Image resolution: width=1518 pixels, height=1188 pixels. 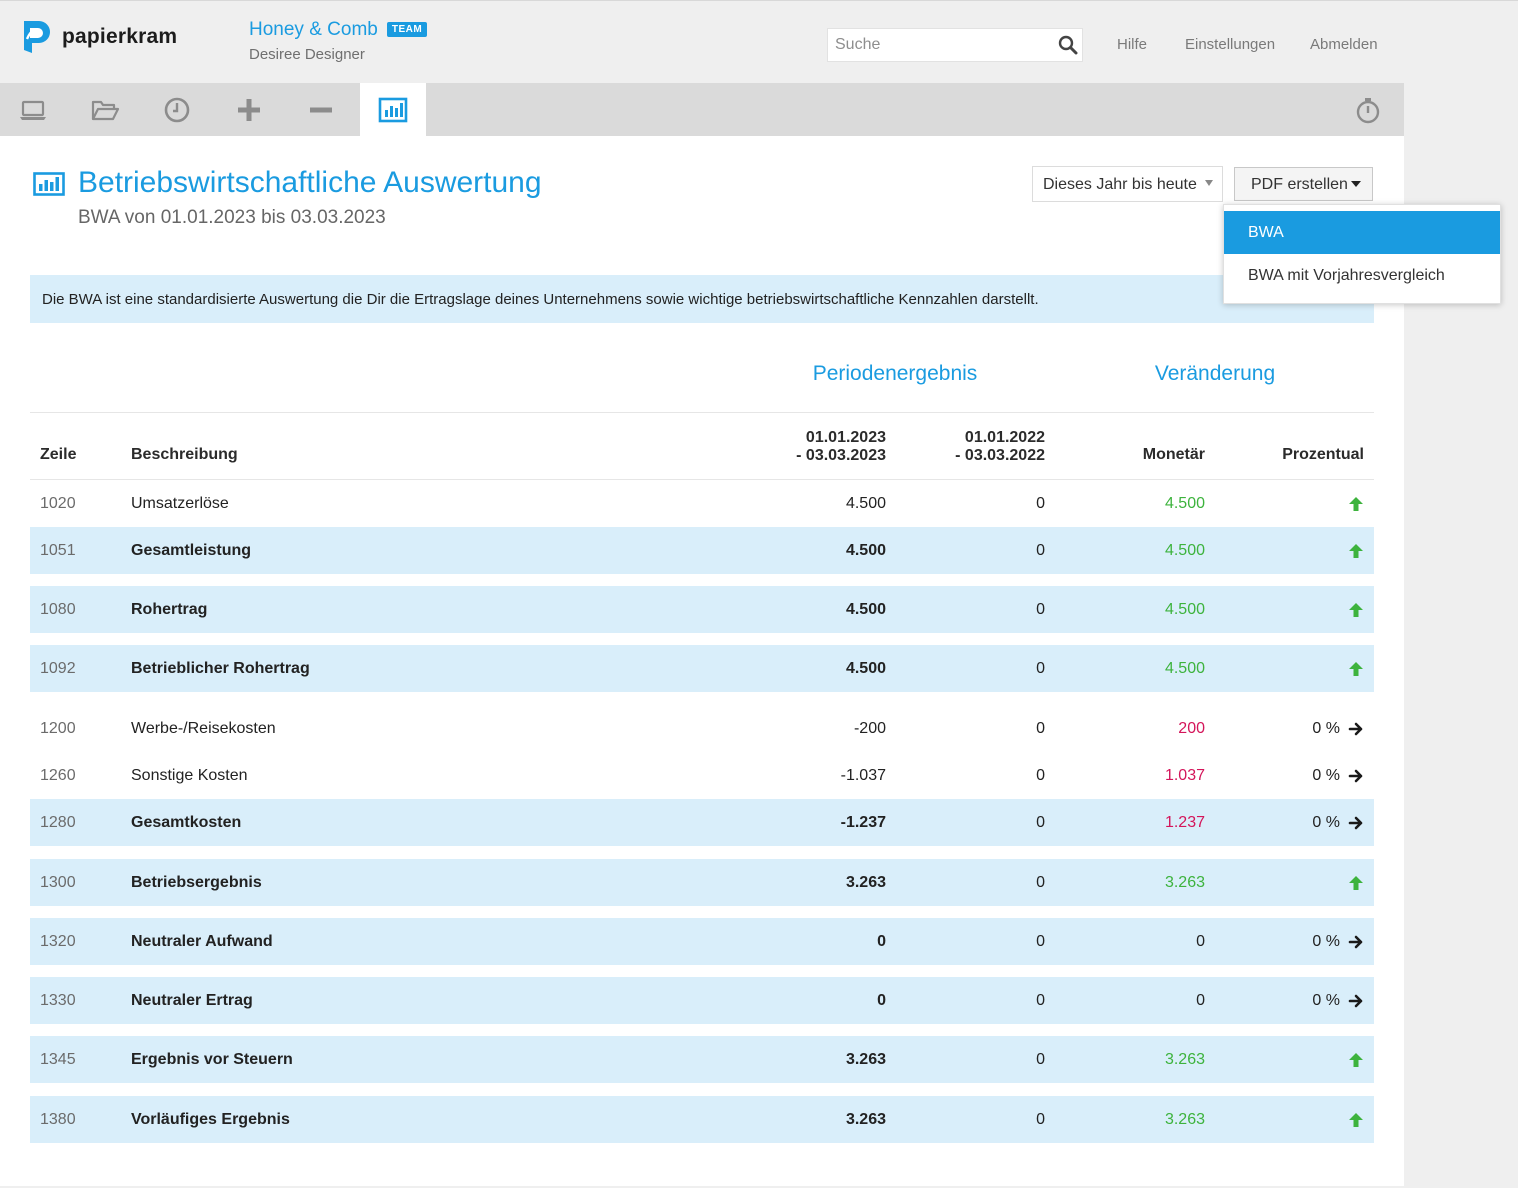 I want to click on search-box, so click(x=955, y=45).